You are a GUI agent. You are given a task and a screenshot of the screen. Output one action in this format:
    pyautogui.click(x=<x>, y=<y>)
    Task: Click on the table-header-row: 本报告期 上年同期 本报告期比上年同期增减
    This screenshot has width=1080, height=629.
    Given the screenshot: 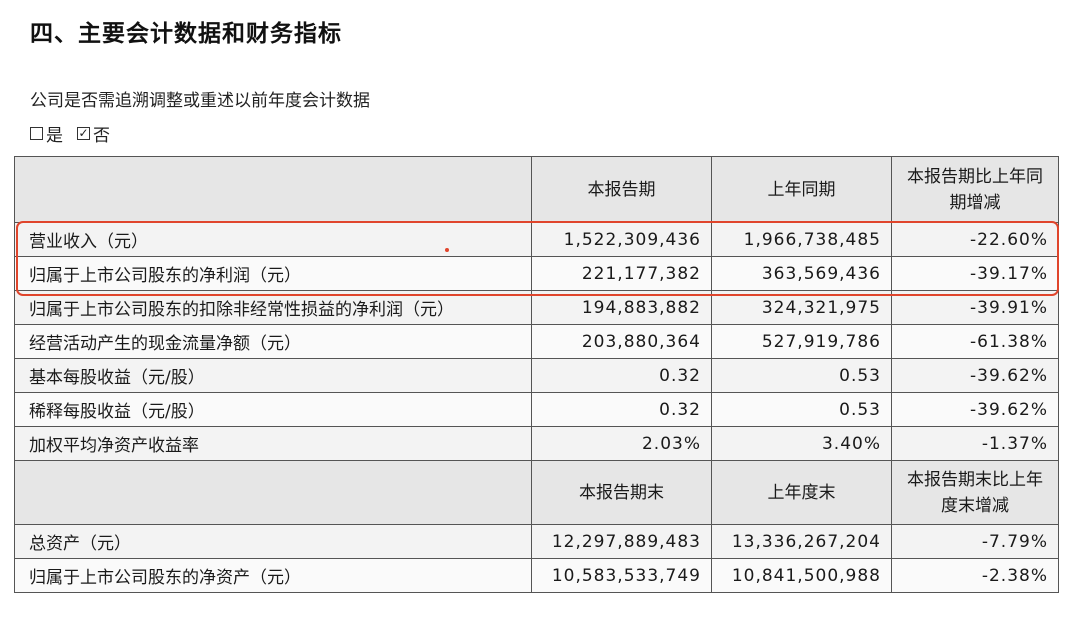 What is the action you would take?
    pyautogui.click(x=536, y=189)
    